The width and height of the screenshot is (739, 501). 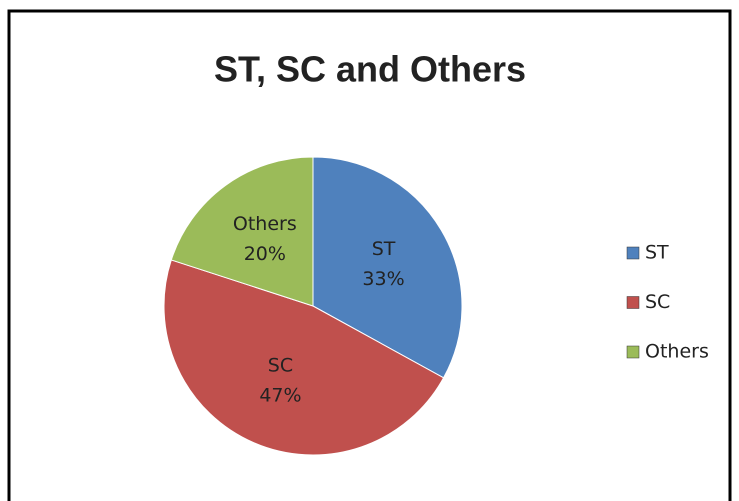 What do you see at coordinates (657, 302) in the screenshot?
I see `legend-label: SC` at bounding box center [657, 302].